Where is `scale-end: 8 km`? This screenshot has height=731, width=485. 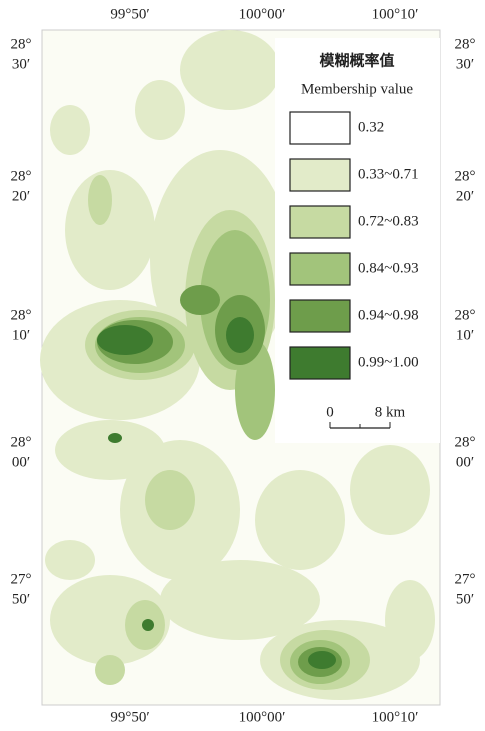 scale-end: 8 km is located at coordinates (390, 412).